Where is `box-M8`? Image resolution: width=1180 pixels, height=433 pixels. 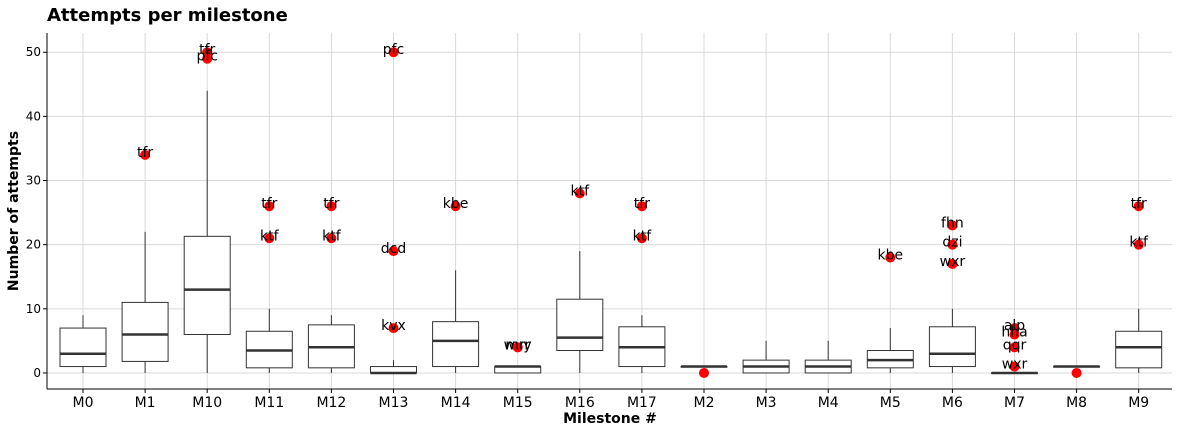
box-M8 is located at coordinates (1077, 366).